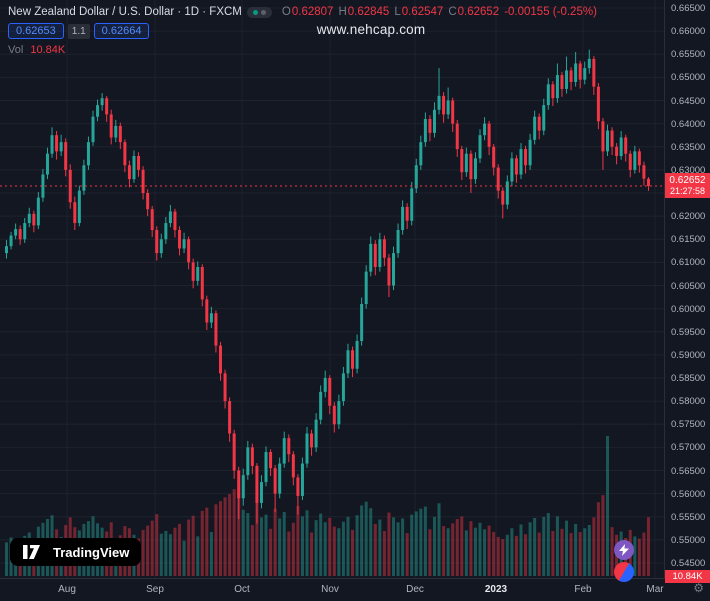  I want to click on time-axis: Aug Sep Oct Nov Dec 2023 Feb Mar, so click(355, 589).